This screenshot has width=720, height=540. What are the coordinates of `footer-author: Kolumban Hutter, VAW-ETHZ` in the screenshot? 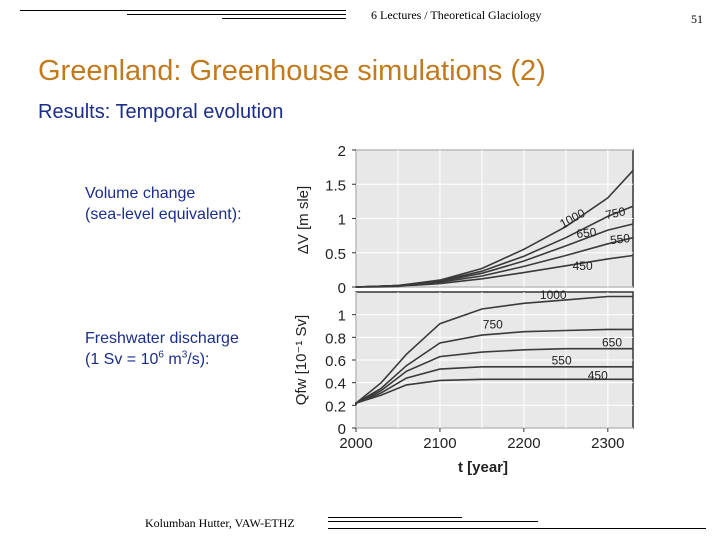 It's located at (220, 523).